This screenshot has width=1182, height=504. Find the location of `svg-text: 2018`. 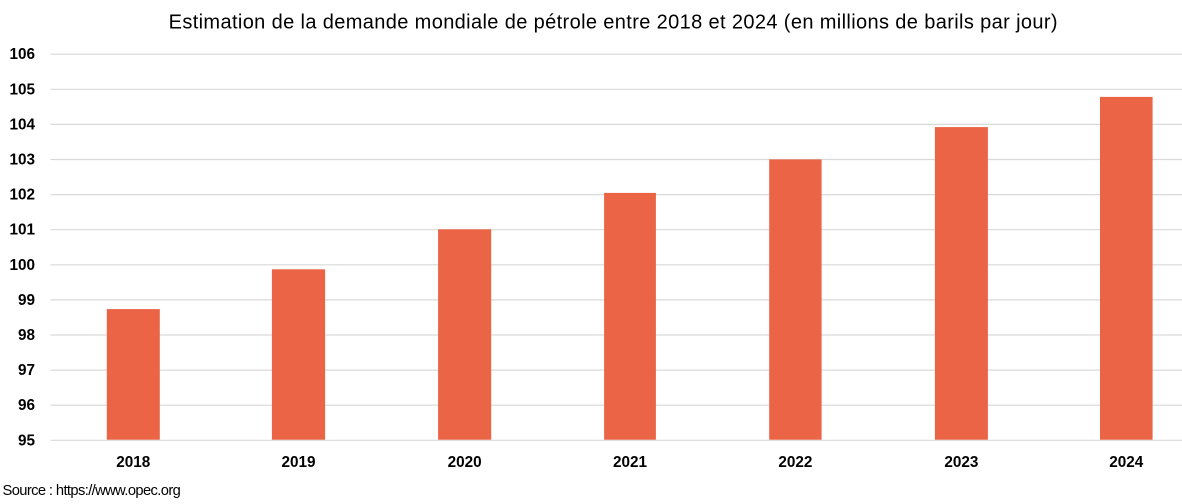

svg-text: 2018 is located at coordinates (133, 462).